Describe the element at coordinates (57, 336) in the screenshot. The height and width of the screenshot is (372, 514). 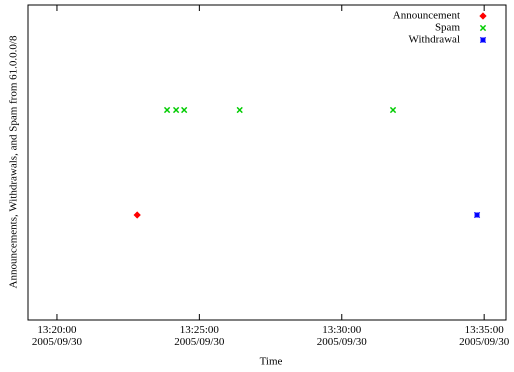
I see `x-tick-label: 13:20:00 2005/09/30` at that location.